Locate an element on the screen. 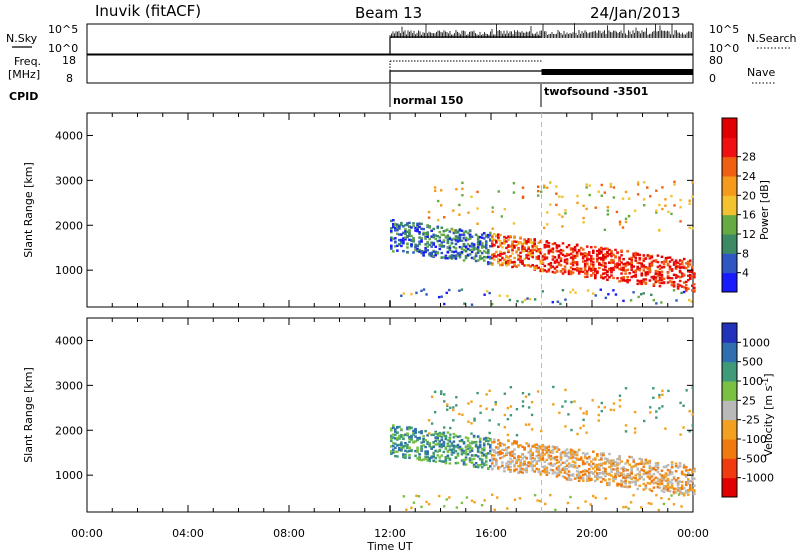 The width and height of the screenshot is (800, 554). nsearch-label: N.Search is located at coordinates (772, 38).